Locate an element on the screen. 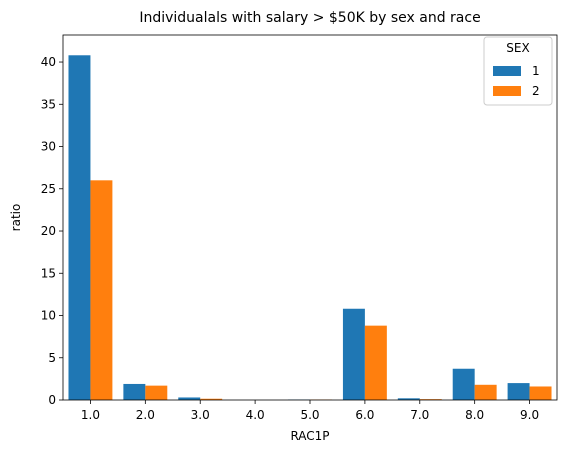  x-axis: 1.0 2.0 3.0 4.0 5.0 6.0 7.0 8.0 9.0 is located at coordinates (310, 411).